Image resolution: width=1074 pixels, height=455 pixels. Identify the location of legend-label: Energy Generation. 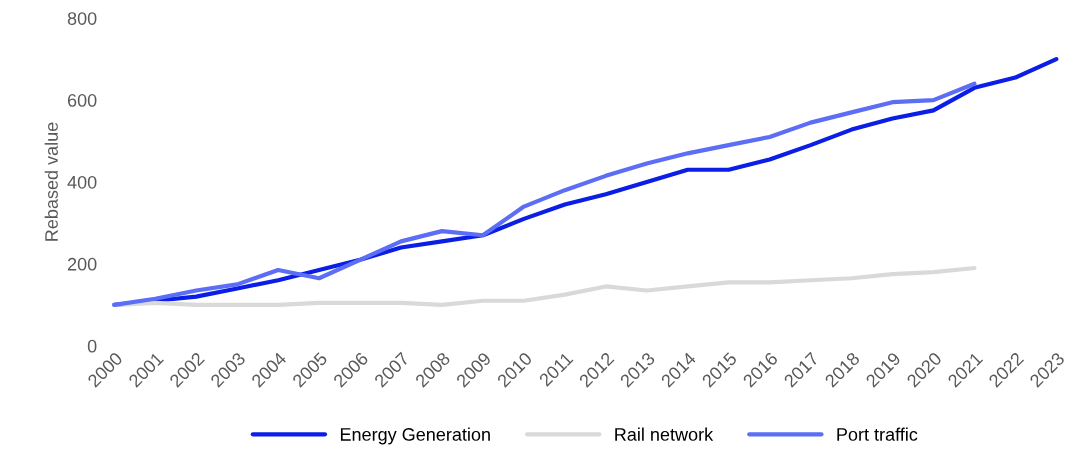
(415, 436).